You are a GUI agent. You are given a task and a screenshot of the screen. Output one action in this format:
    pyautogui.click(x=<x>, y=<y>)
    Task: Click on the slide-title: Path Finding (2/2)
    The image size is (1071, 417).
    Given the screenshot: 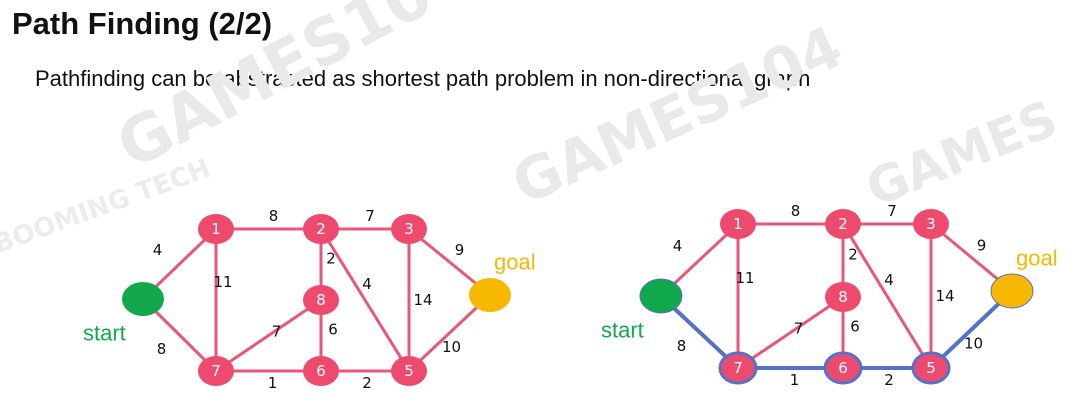 What is the action you would take?
    pyautogui.click(x=142, y=23)
    